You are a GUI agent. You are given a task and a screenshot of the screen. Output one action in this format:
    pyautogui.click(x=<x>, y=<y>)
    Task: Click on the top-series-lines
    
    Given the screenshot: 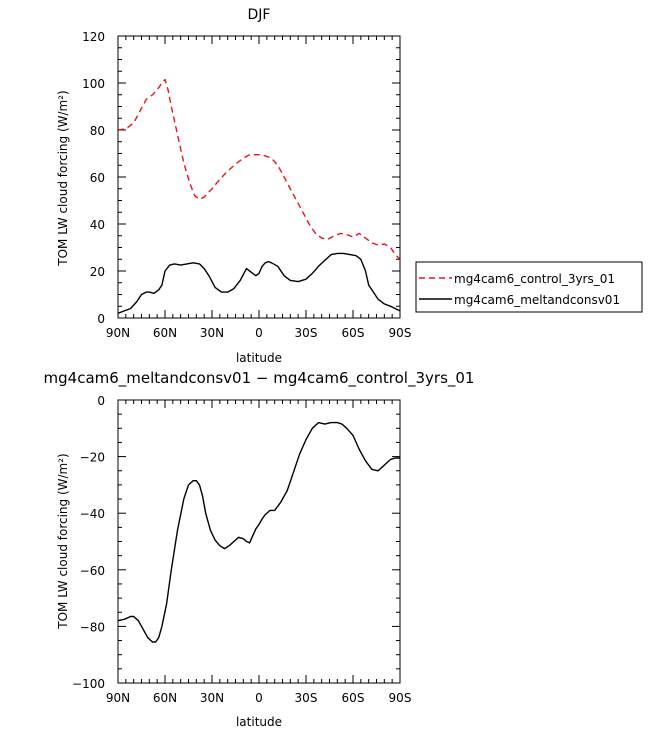 What is the action you would take?
    pyautogui.click(x=259, y=196)
    